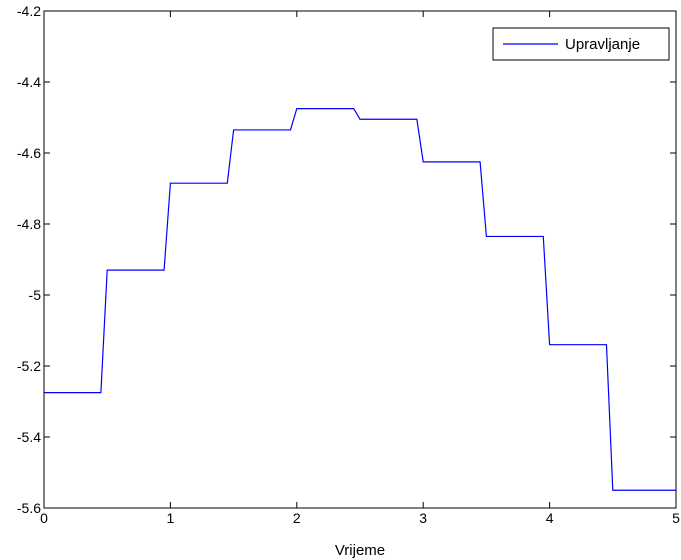 The image size is (681, 560). What do you see at coordinates (676, 518) in the screenshot?
I see `x-tick-label: 5` at bounding box center [676, 518].